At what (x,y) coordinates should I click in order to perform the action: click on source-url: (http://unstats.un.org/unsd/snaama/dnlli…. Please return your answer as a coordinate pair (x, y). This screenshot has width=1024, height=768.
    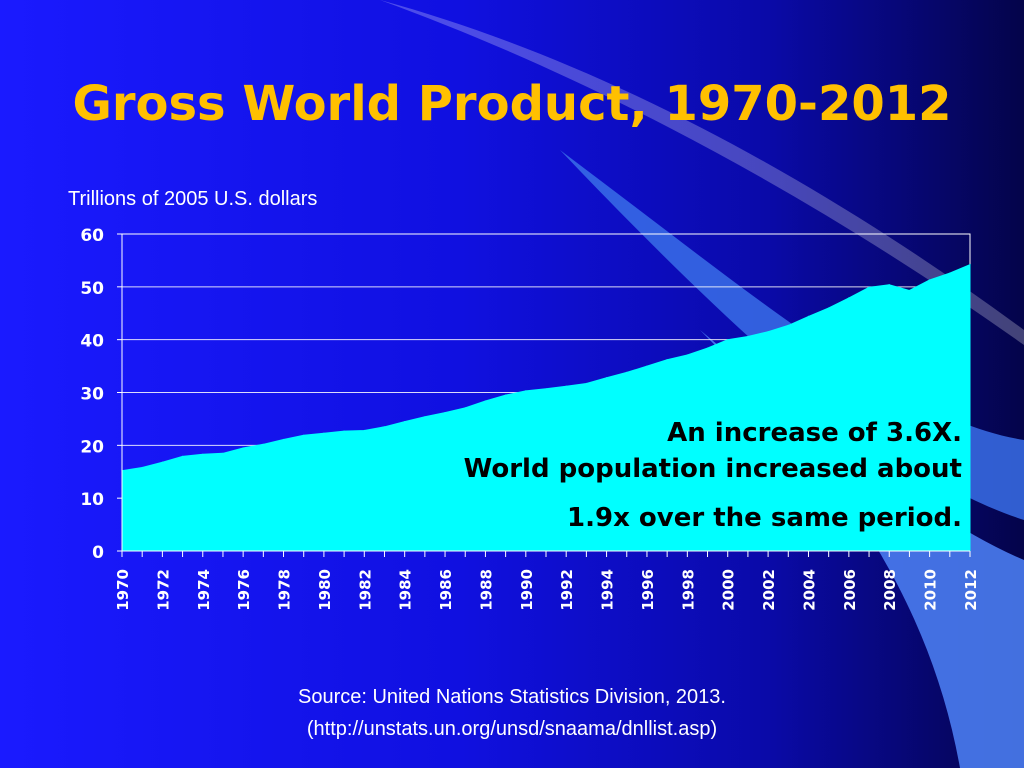
    Looking at the image, I should click on (512, 729).